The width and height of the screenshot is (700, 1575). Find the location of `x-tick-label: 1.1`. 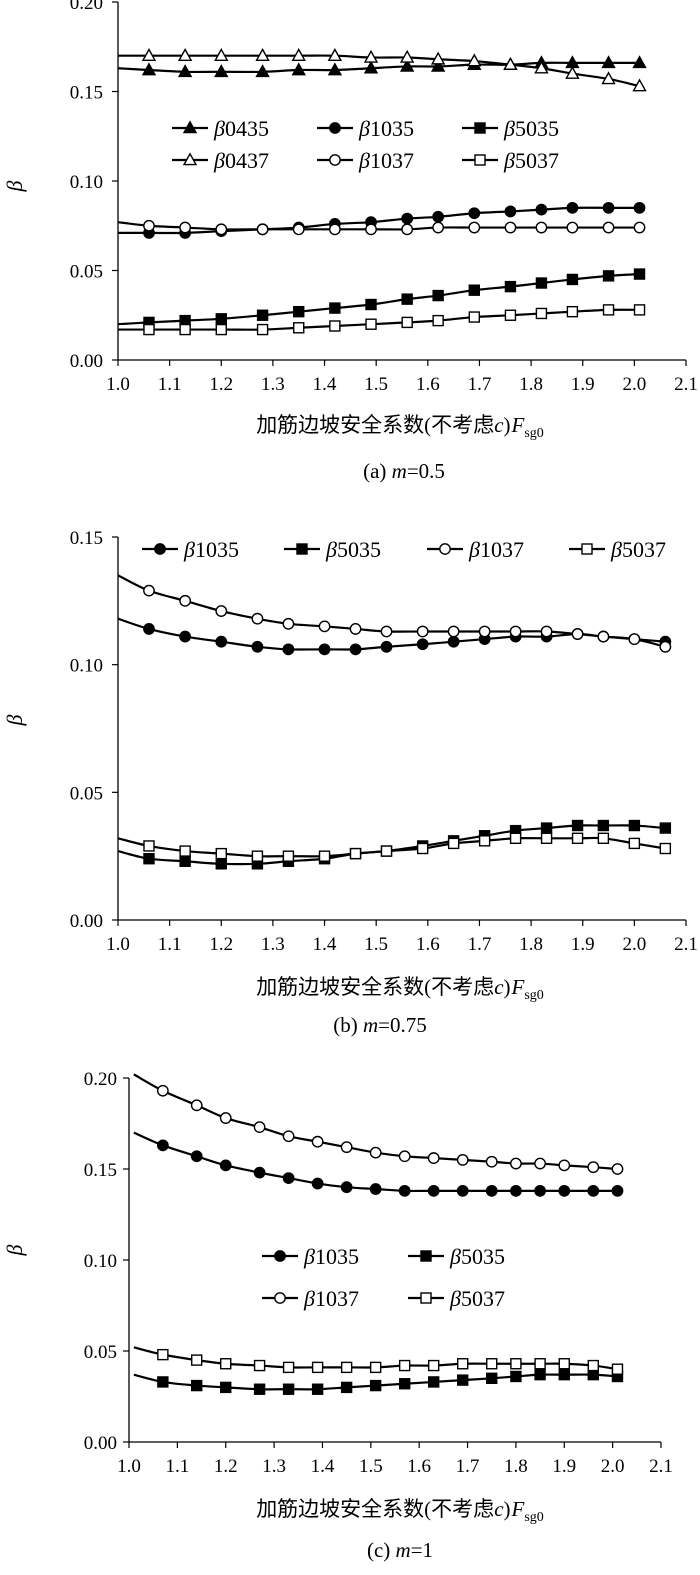

x-tick-label: 1.1 is located at coordinates (177, 1466).